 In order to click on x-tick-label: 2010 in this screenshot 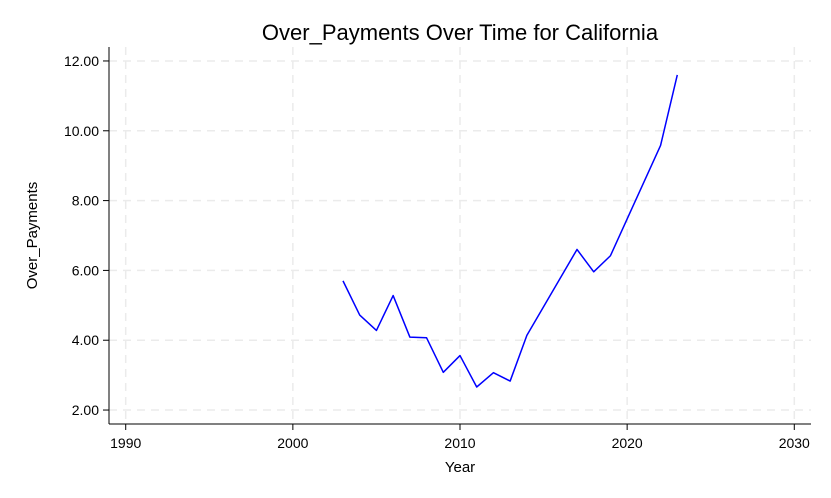, I will do `click(459, 443)`.